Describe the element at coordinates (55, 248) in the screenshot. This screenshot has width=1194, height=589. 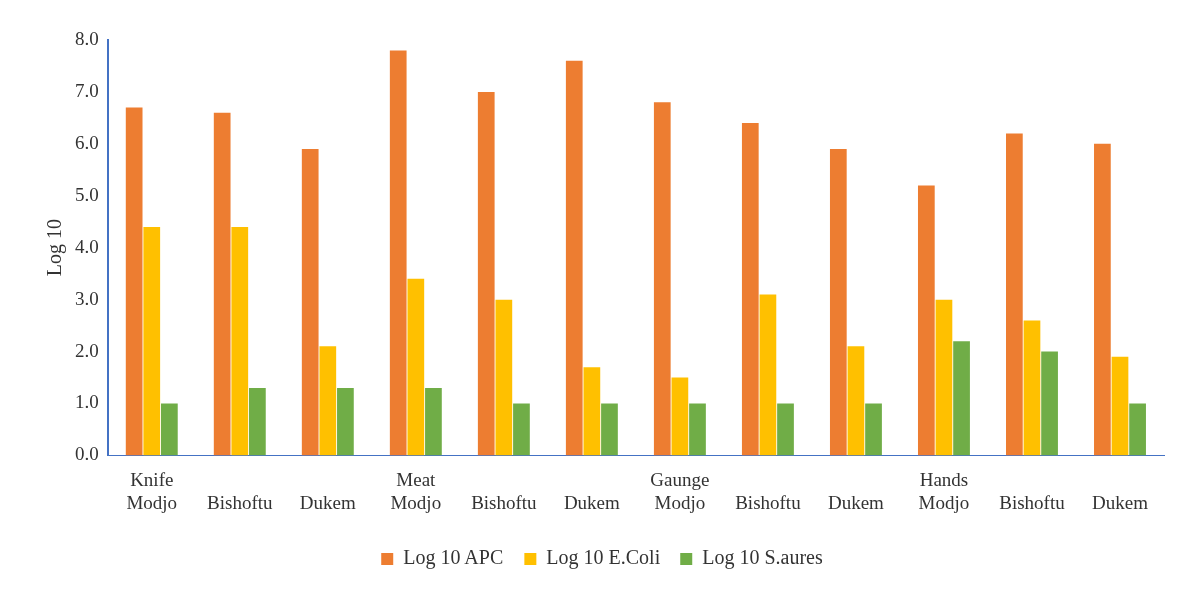
I see `y-axis-title: Log 10` at that location.